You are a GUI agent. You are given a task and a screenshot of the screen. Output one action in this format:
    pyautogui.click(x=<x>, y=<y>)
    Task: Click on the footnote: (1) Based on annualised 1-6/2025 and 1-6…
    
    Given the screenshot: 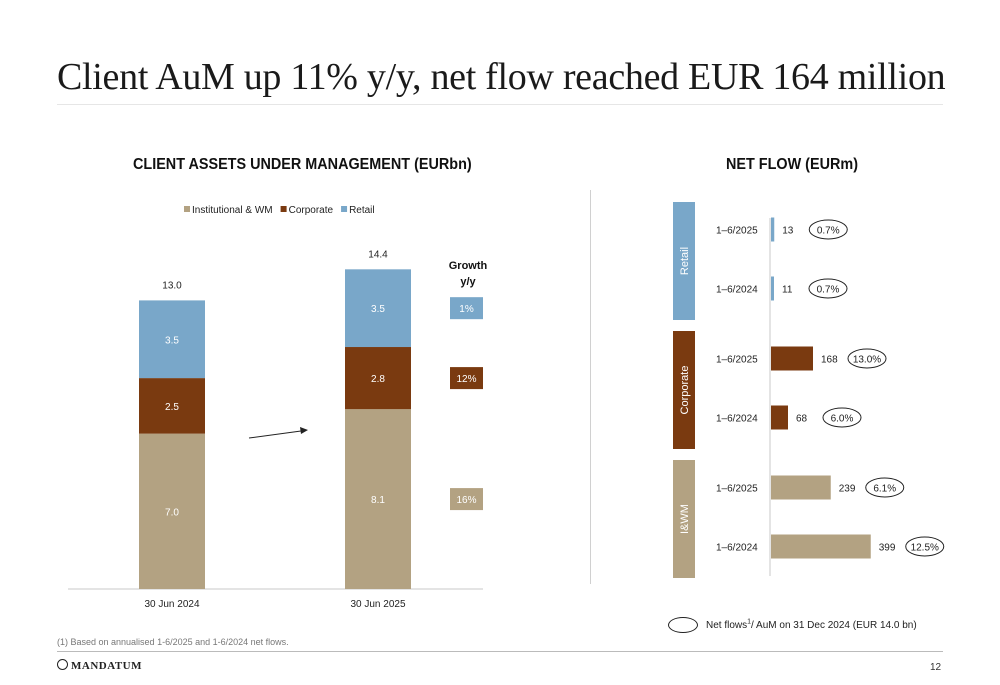 What is the action you would take?
    pyautogui.click(x=173, y=642)
    